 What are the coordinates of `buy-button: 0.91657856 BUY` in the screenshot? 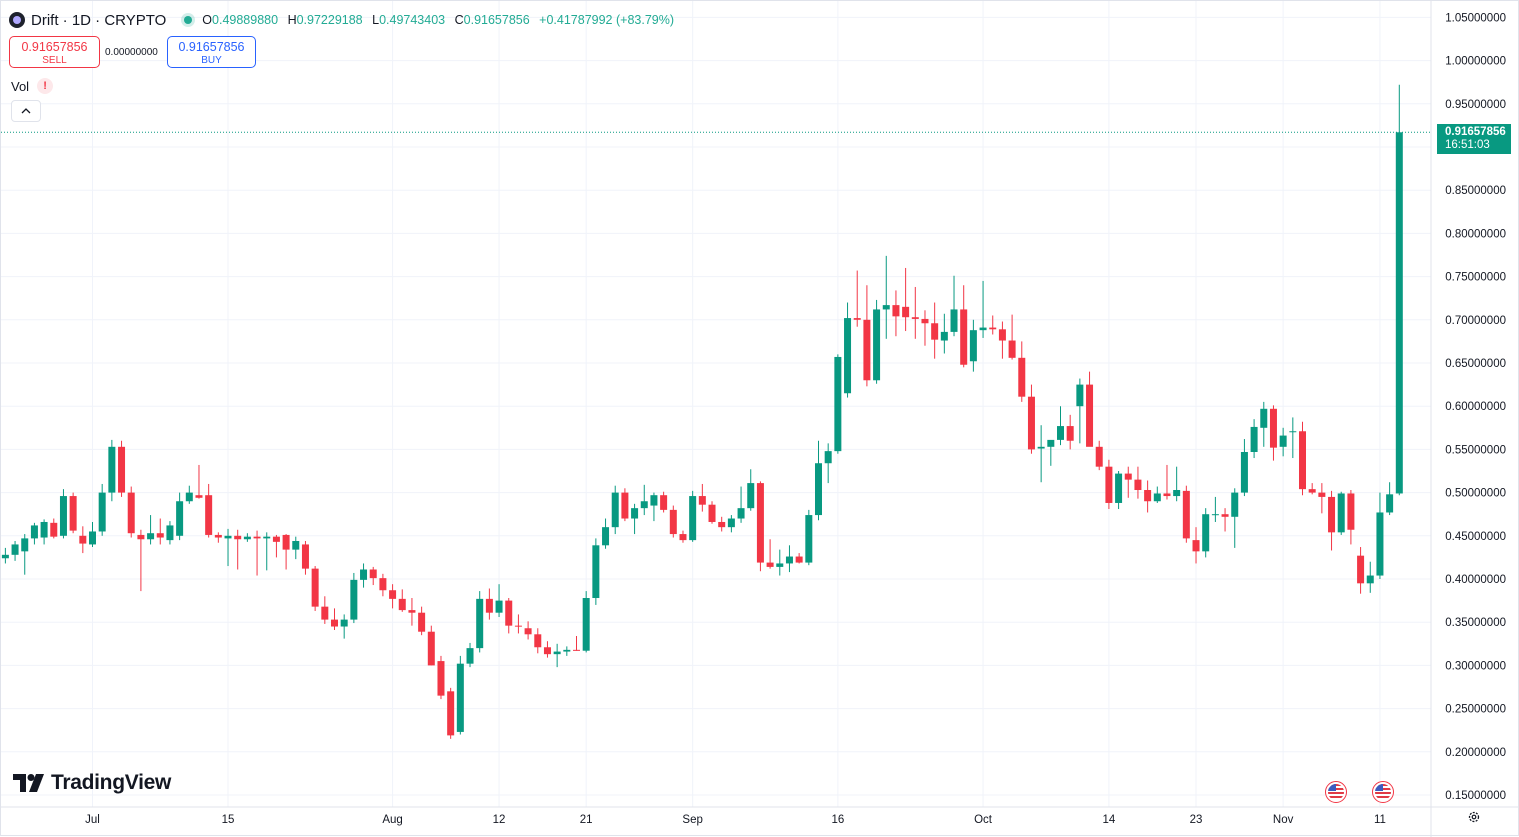 It's located at (211, 52).